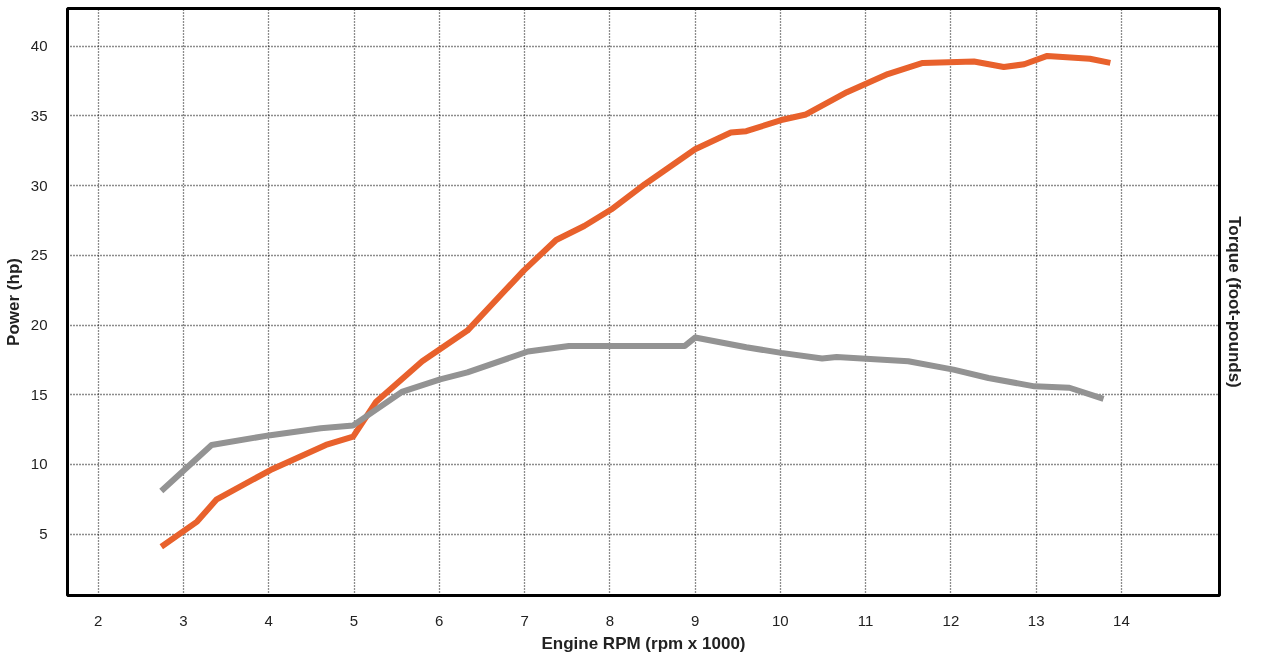 The height and width of the screenshot is (663, 1263). Describe the element at coordinates (643, 643) in the screenshot. I see `x-axis-title: Engine RPM (rpm x 1000)` at that location.